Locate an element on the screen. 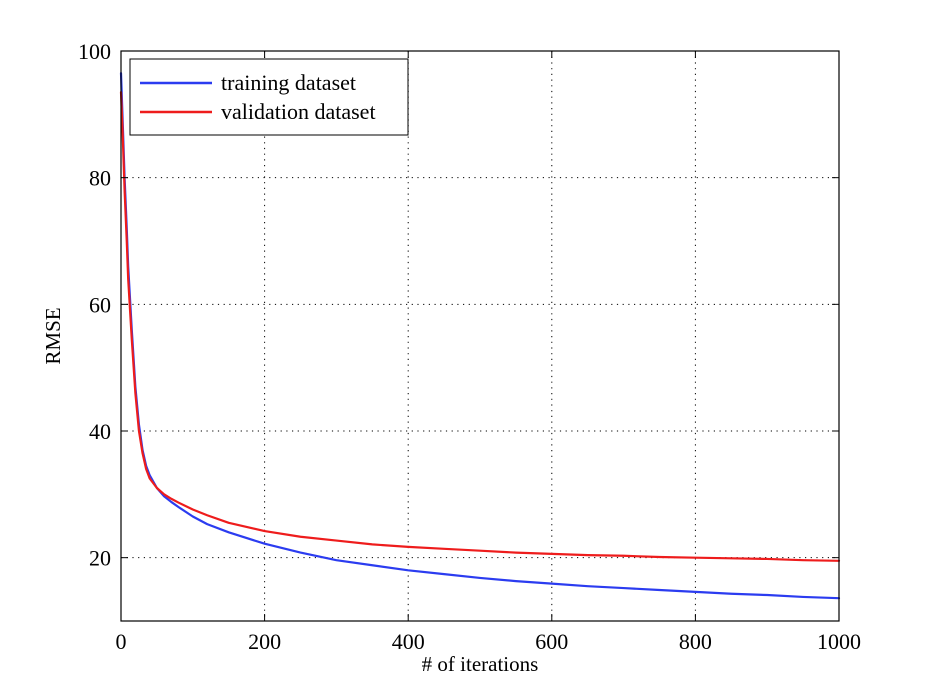  x-tick-label: 400 is located at coordinates (408, 641).